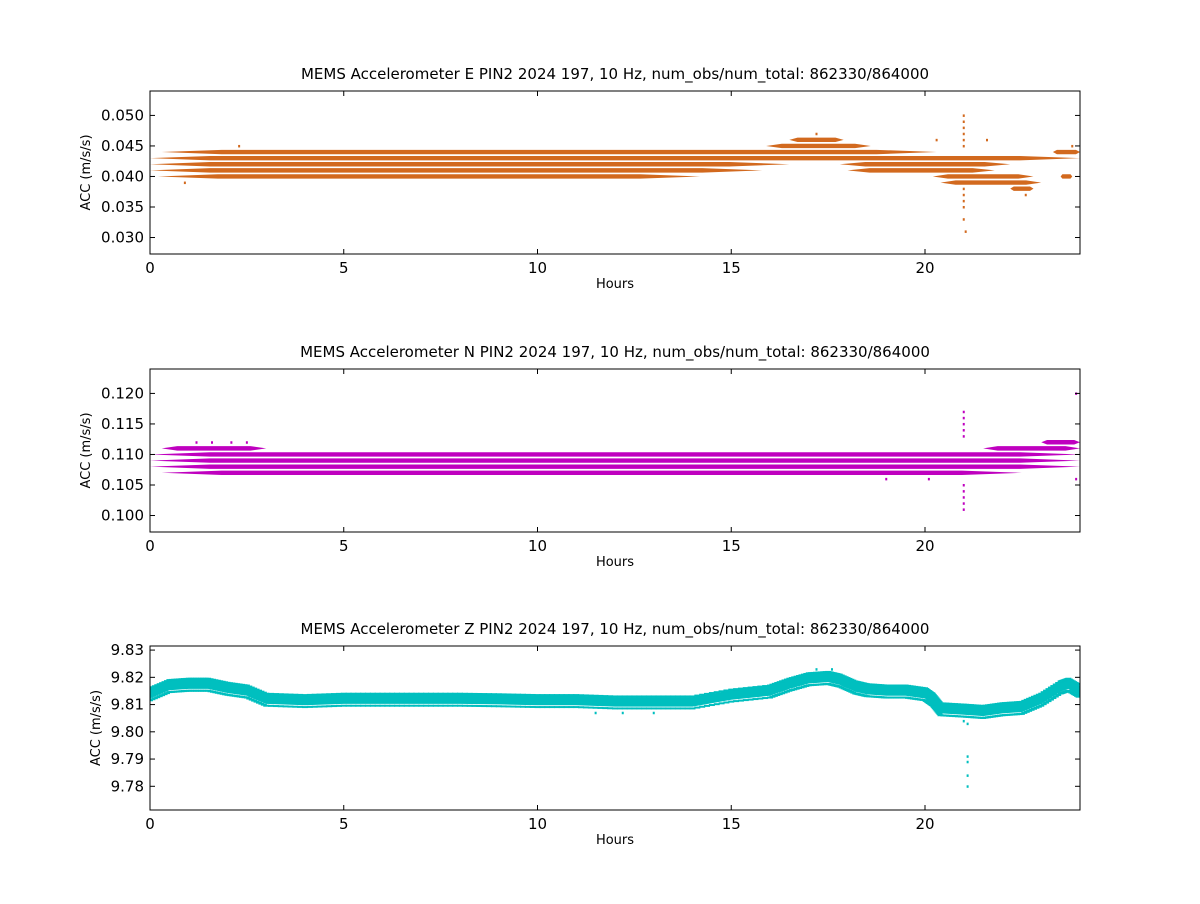 This screenshot has width=1200, height=904. What do you see at coordinates (537, 546) in the screenshot?
I see `x-tick-label: 10` at bounding box center [537, 546].